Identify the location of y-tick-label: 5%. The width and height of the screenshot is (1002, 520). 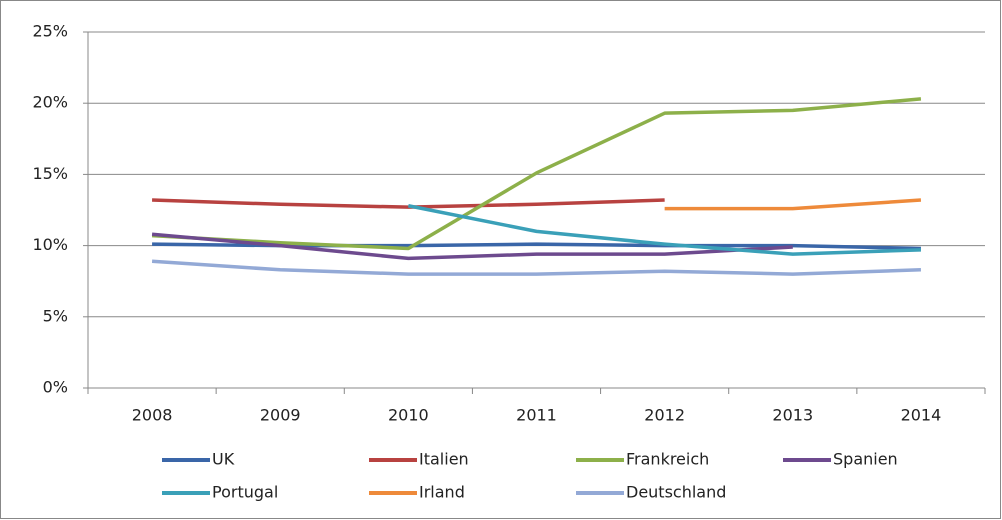
(55, 315).